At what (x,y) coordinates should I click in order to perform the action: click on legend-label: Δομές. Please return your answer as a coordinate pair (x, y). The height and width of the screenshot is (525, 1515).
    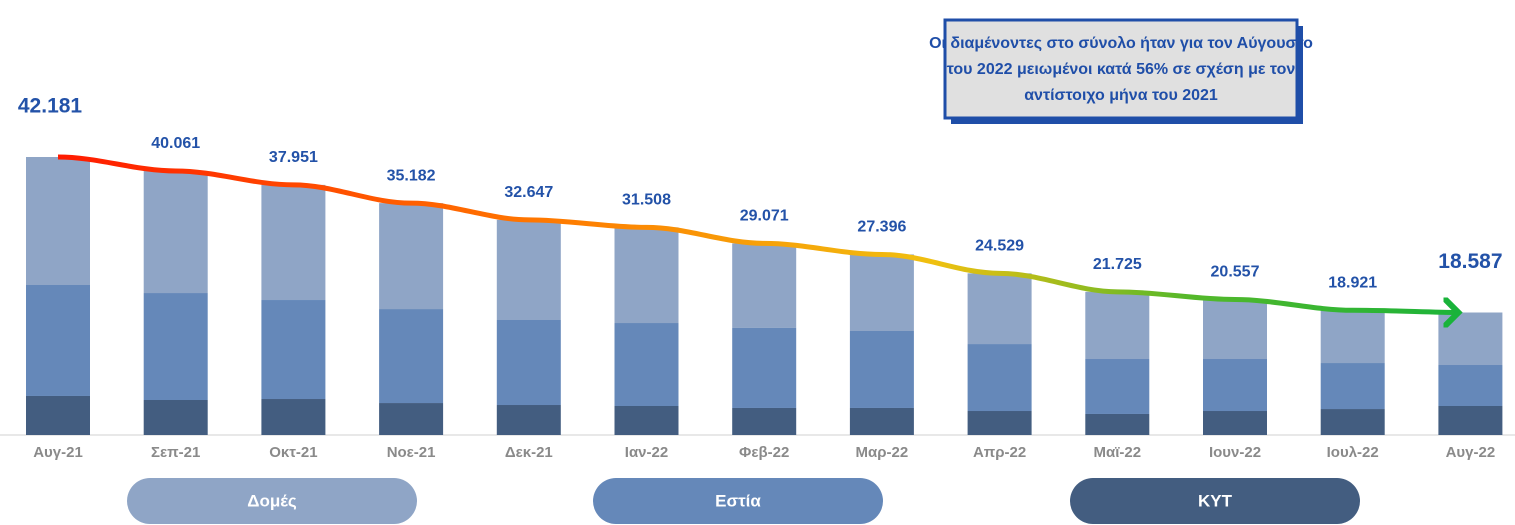
    Looking at the image, I should click on (272, 500).